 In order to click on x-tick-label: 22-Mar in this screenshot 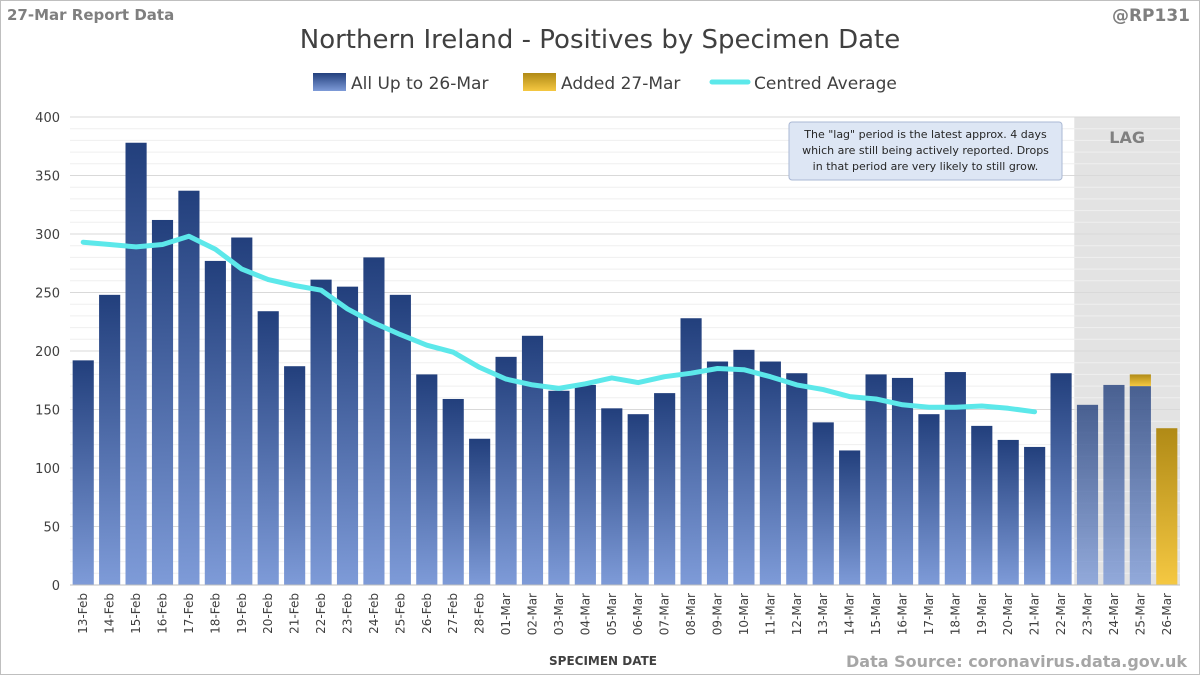, I will do `click(1061, 614)`.